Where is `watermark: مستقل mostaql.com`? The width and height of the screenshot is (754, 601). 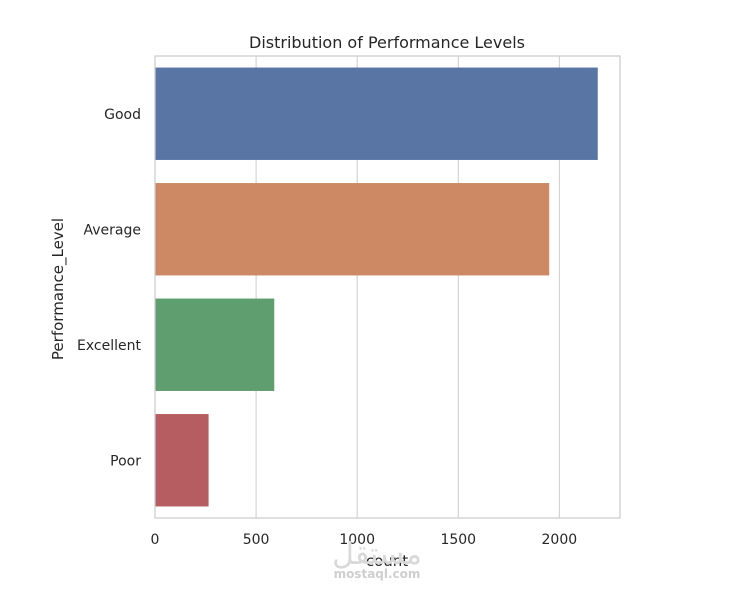
watermark: مستقل mostaql.com is located at coordinates (377, 559).